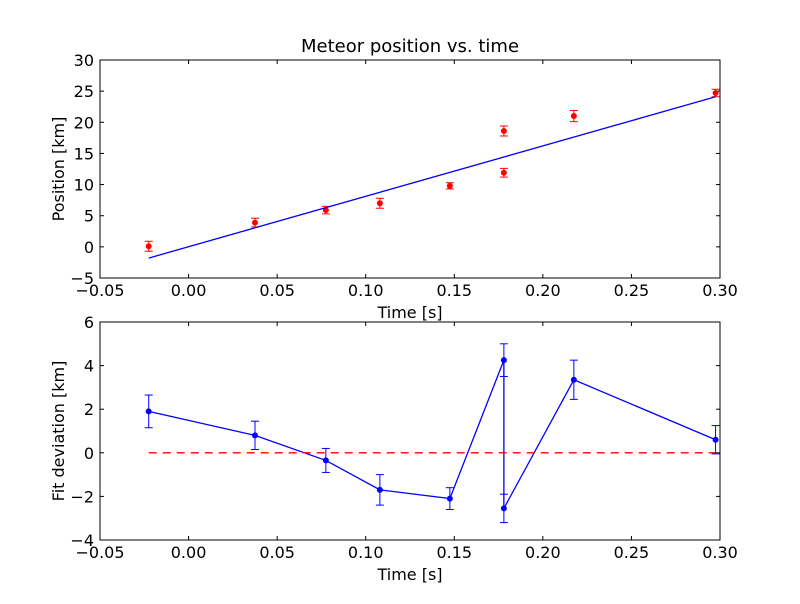  Describe the element at coordinates (366, 552) in the screenshot. I see `chart-2-x-tick-label: 0.10` at that location.